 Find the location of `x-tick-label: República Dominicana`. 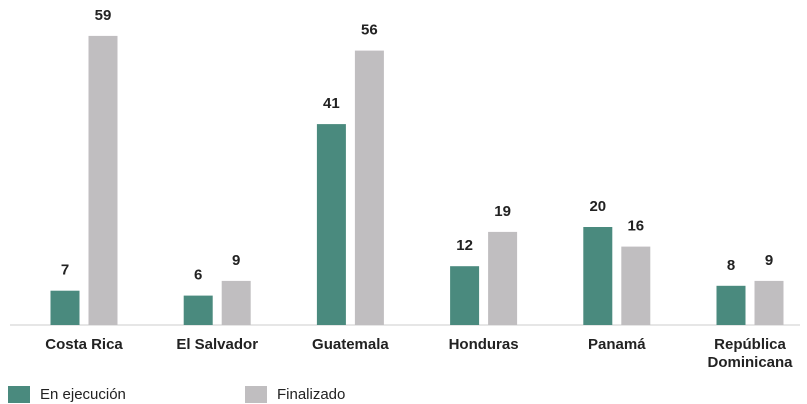

x-tick-label: República Dominicana is located at coordinates (750, 353).